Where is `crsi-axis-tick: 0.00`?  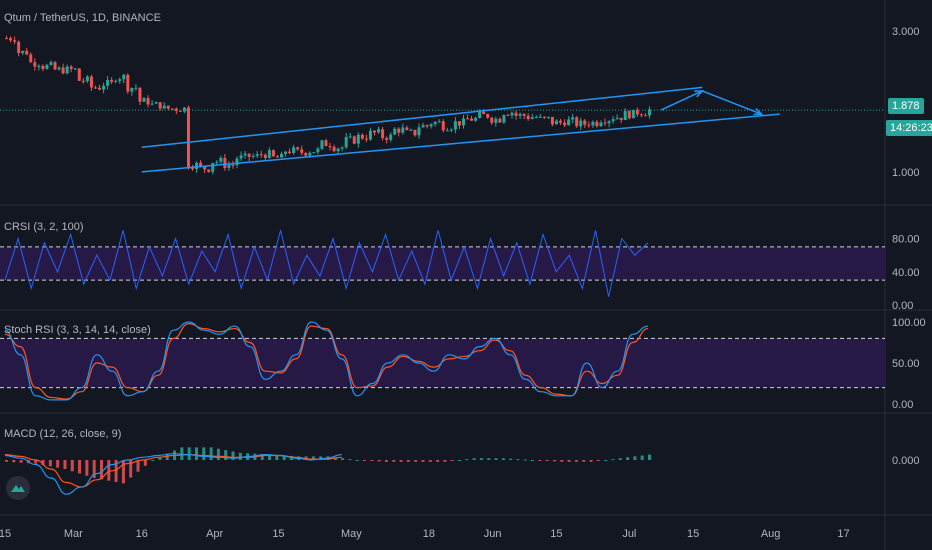
crsi-axis-tick: 0.00 is located at coordinates (902, 306).